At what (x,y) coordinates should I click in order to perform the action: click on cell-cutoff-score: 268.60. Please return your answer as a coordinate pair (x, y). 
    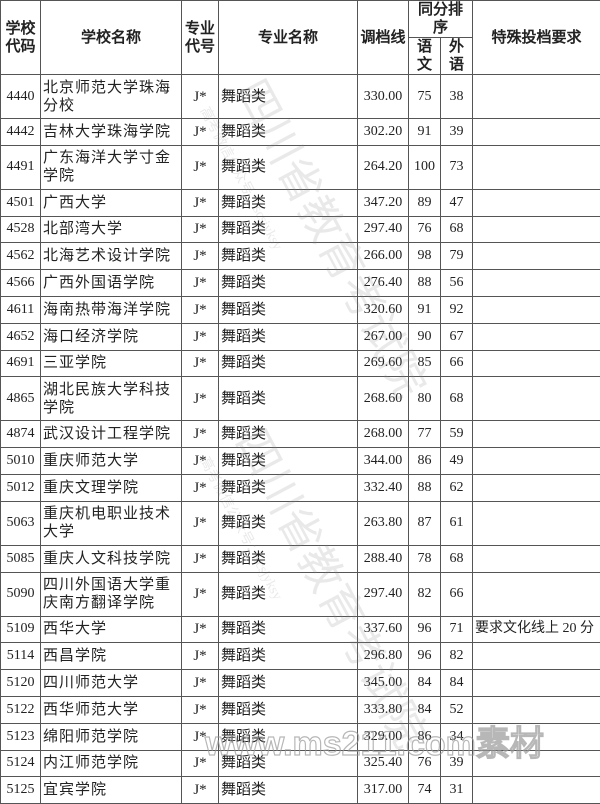
    Looking at the image, I should click on (383, 399).